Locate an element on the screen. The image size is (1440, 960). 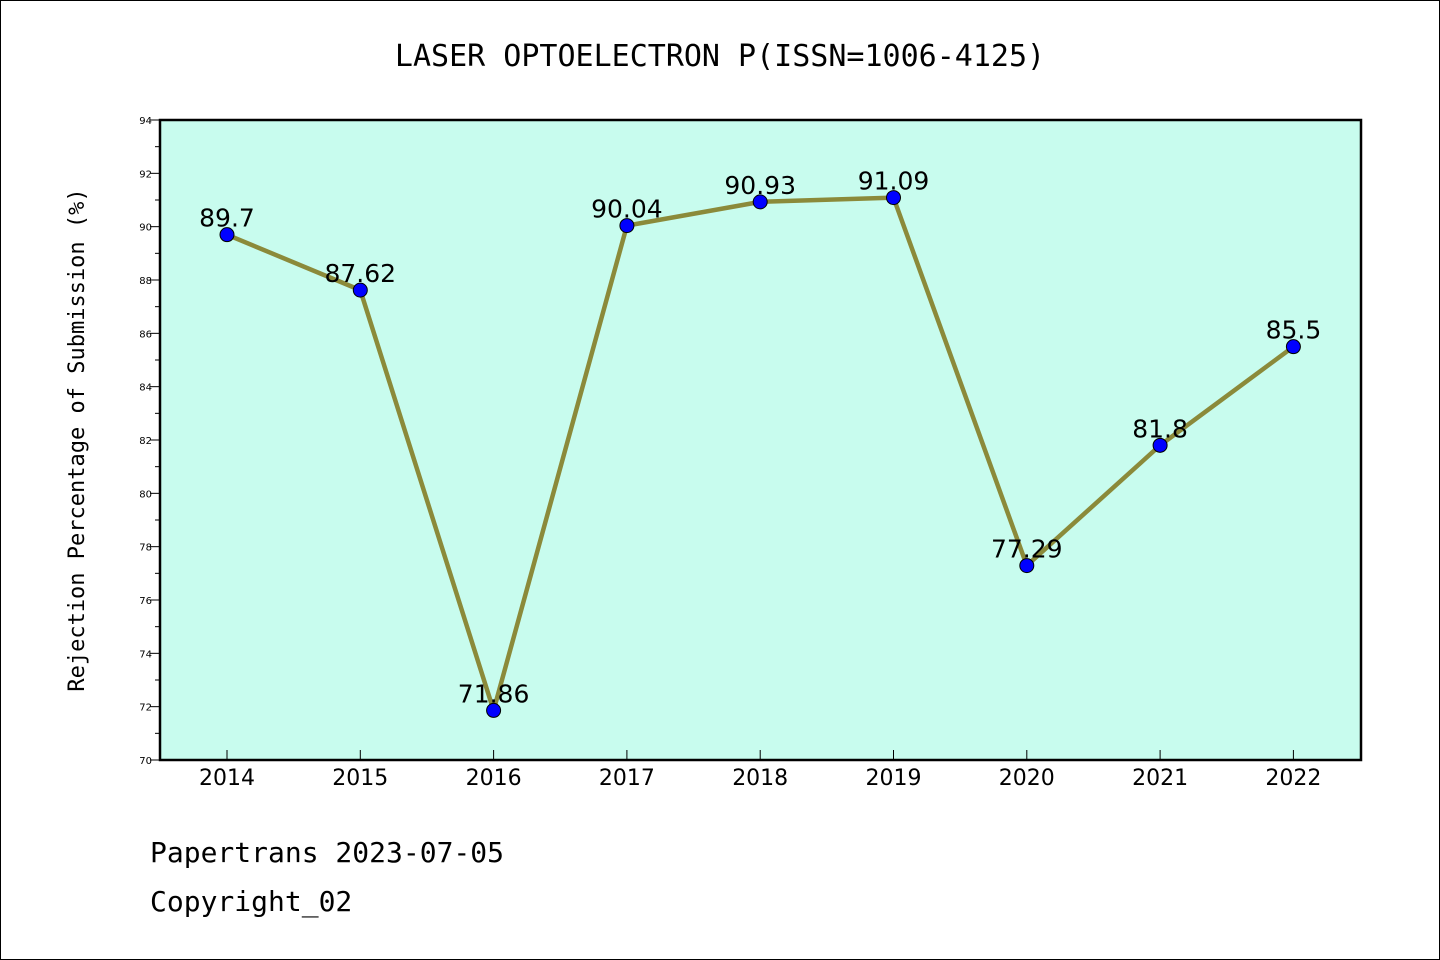
y-tick-label: 74 is located at coordinates (145, 654).